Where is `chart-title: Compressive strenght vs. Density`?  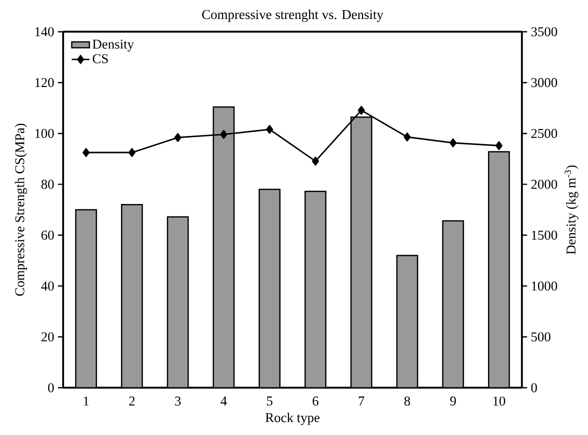 chart-title: Compressive strenght vs. Density is located at coordinates (293, 16).